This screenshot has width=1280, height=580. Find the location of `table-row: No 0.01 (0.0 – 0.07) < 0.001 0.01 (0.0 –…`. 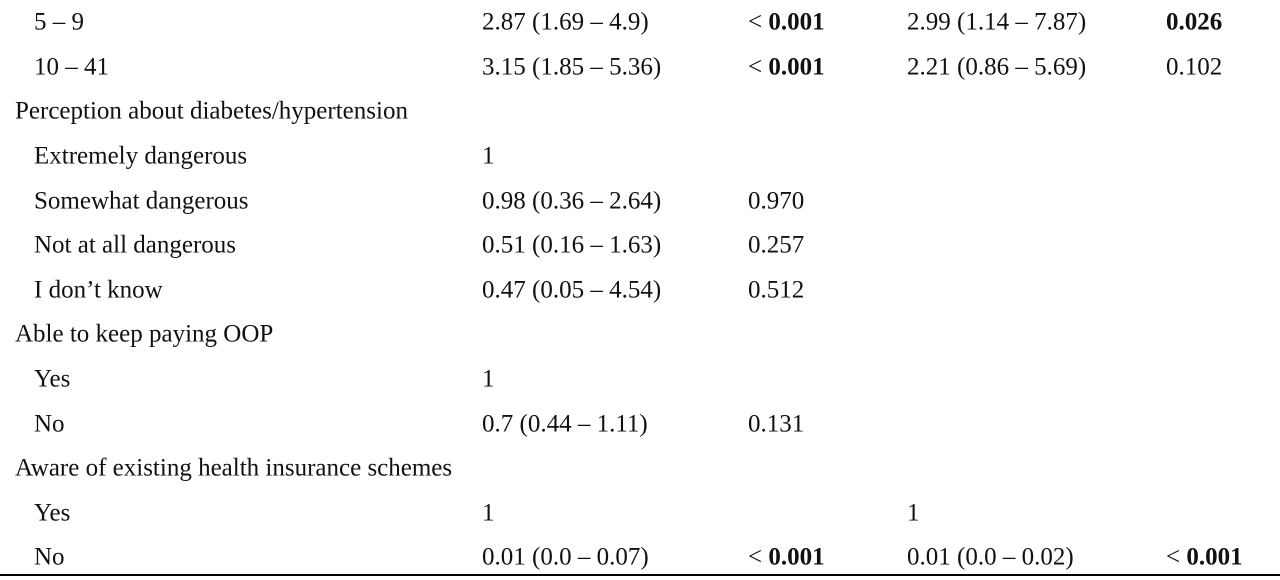

table-row: No 0.01 (0.0 – 0.07) < 0.001 0.01 (0.0 –… is located at coordinates (640, 557).